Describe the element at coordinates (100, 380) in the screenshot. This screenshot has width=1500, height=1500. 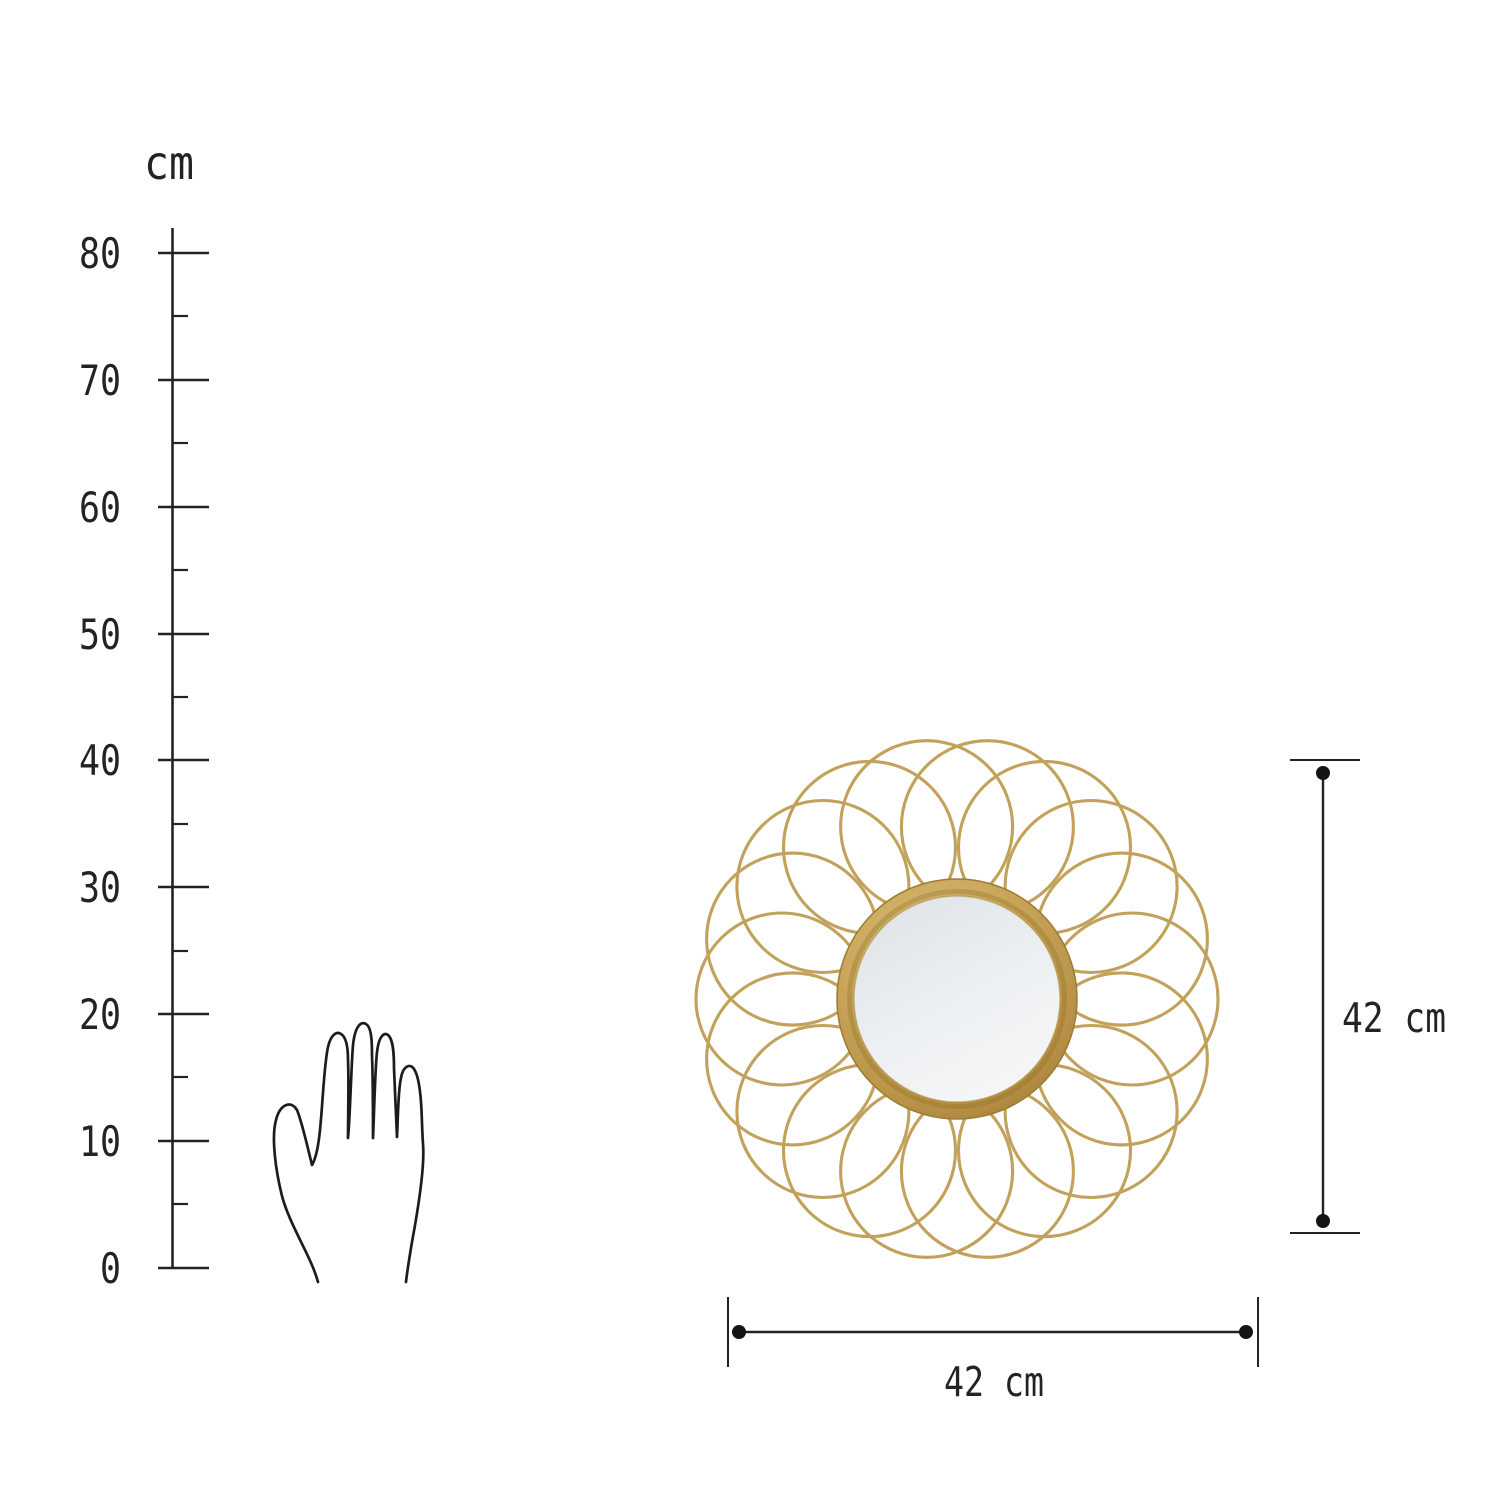
I see `ruler-label-70: 70` at that location.